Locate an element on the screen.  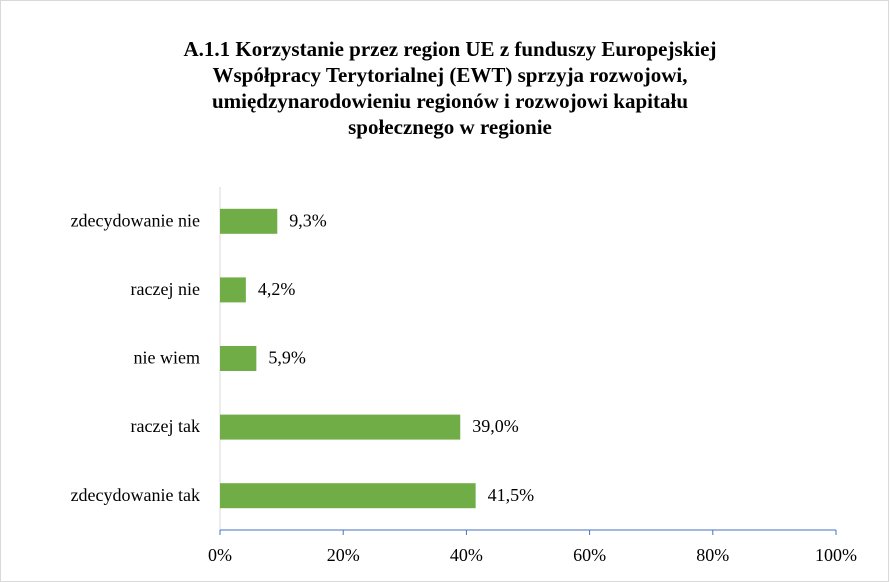
x-tick-label: 80% is located at coordinates (712, 555).